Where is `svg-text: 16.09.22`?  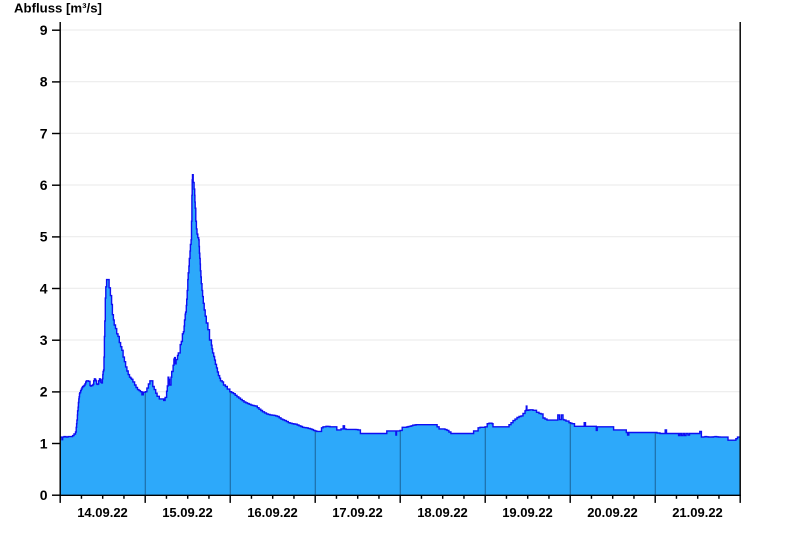
svg-text: 16.09.22 is located at coordinates (272, 512).